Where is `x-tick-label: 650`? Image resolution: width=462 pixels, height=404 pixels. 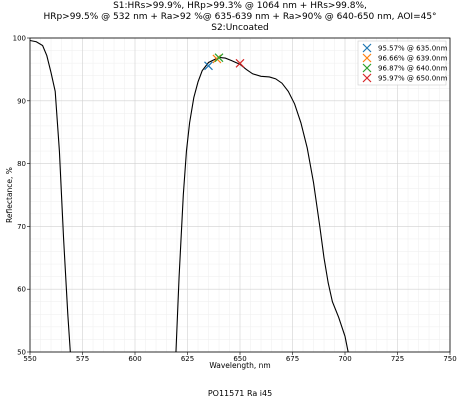
x-tick-label: 650 is located at coordinates (239, 359).